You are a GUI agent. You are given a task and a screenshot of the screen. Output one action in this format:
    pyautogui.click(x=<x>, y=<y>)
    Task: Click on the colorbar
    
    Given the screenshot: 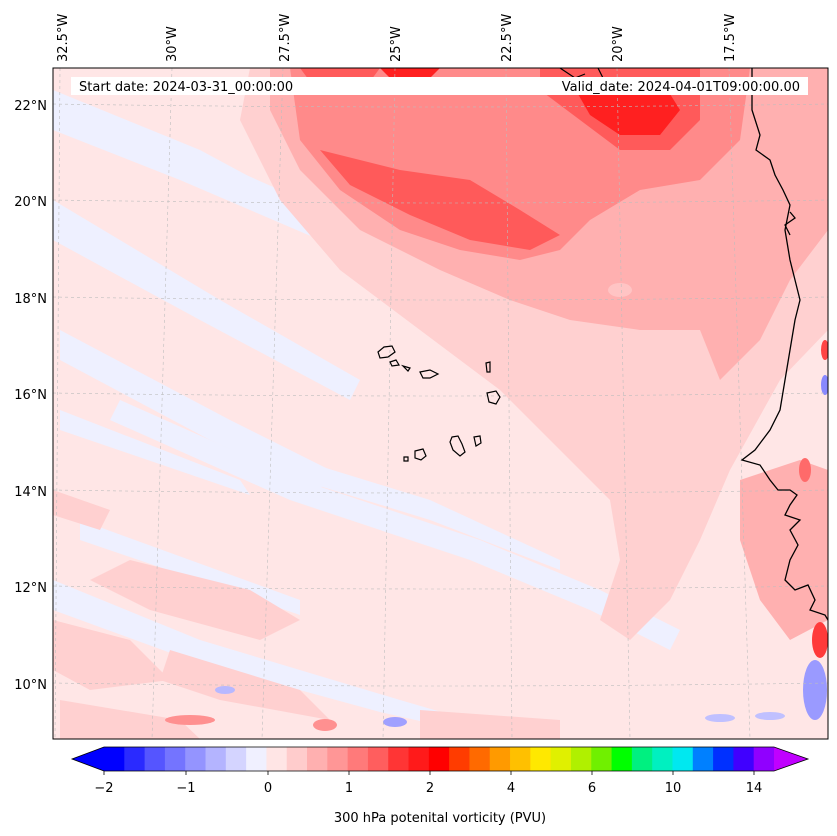 What is the action you would take?
    pyautogui.click(x=440, y=760)
    